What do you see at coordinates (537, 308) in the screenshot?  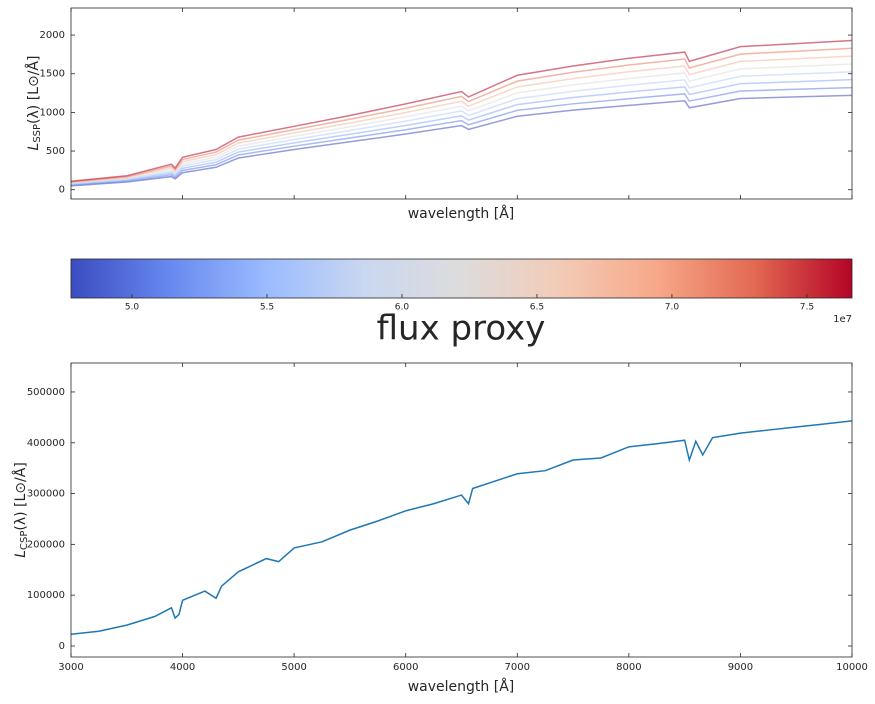 I see `colorbar-tick-label: 6.5` at bounding box center [537, 308].